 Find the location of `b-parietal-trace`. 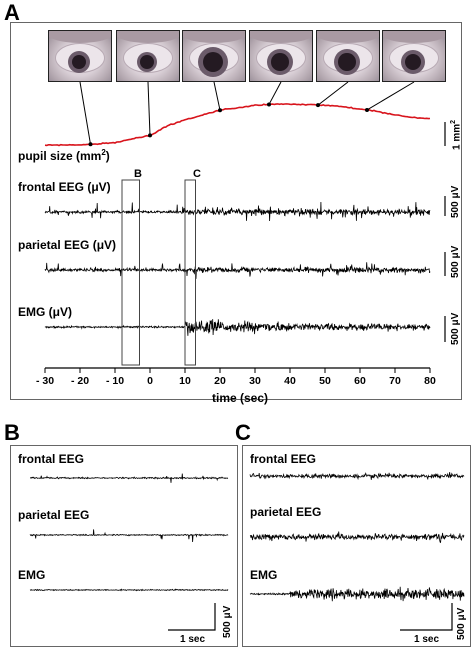

b-parietal-trace is located at coordinates (129, 536).